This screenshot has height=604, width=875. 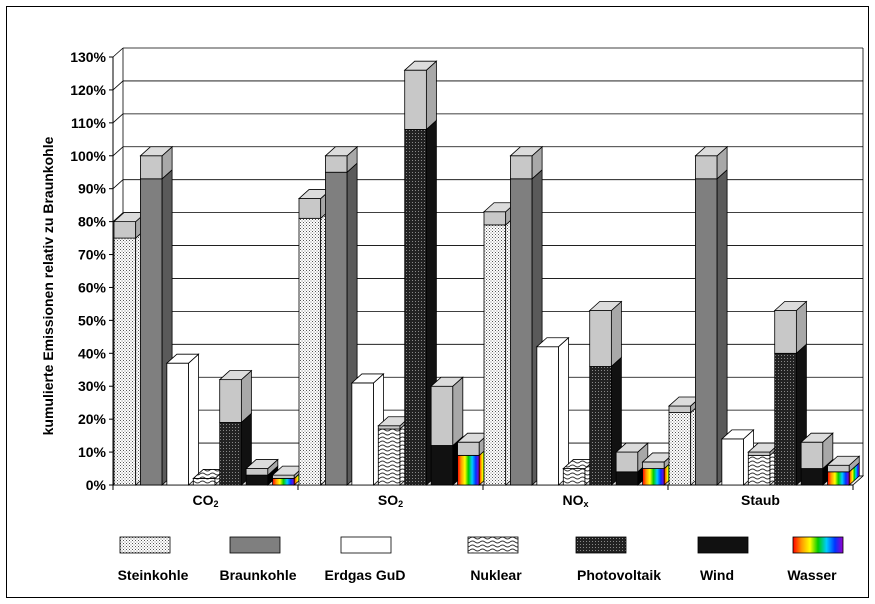 What do you see at coordinates (723, 545) in the screenshot?
I see `legend-swatch-black` at bounding box center [723, 545].